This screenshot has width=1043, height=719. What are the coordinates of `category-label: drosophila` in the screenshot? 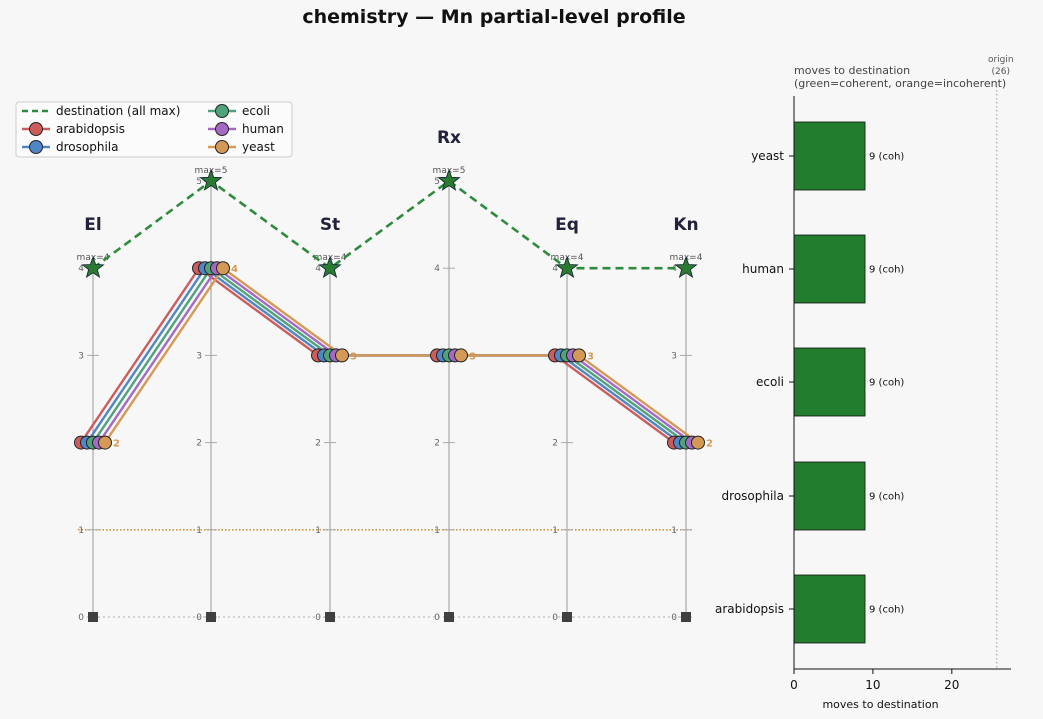 It's located at (753, 496).